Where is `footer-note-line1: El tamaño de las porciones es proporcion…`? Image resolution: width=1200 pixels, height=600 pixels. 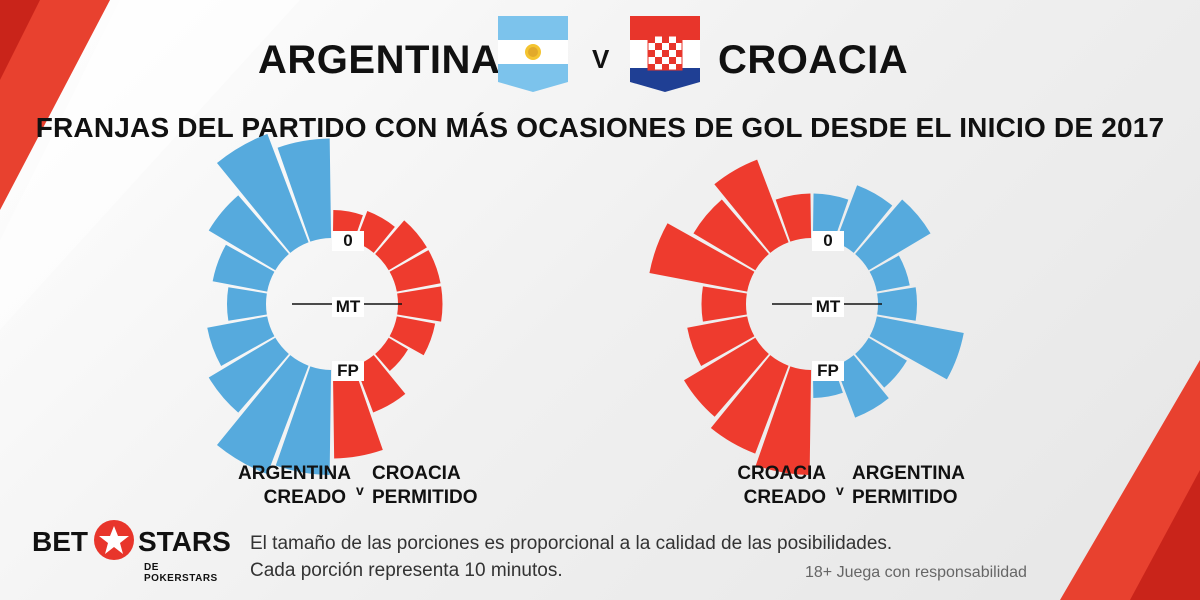 footer-note-line1: El tamaño de las porciones es proporcion… is located at coordinates (571, 543).